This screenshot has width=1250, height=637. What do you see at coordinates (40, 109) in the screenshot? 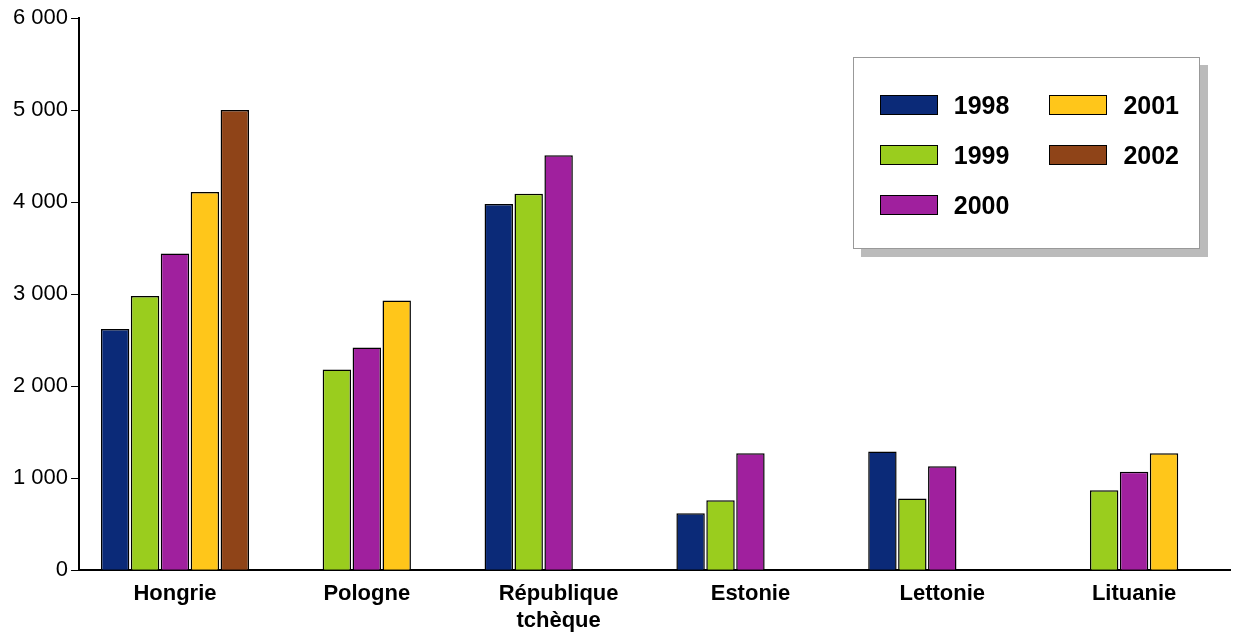
I see `y-tick-label: 5 000` at bounding box center [40, 109].